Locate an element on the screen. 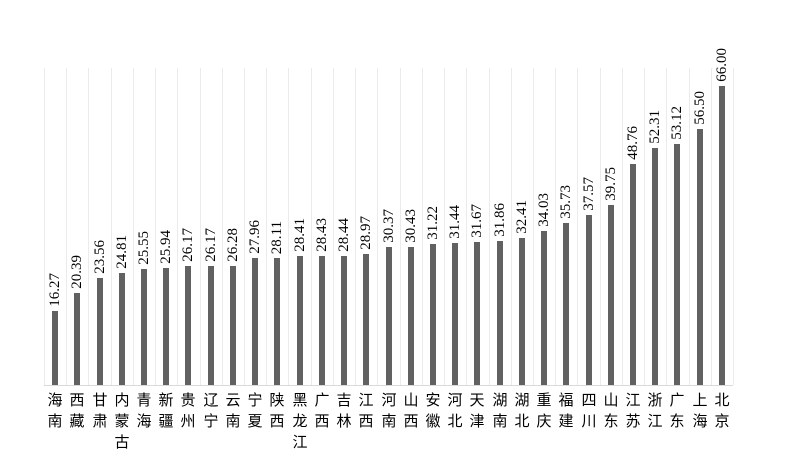  bar-value-label: 53.12 is located at coordinates (677, 123).